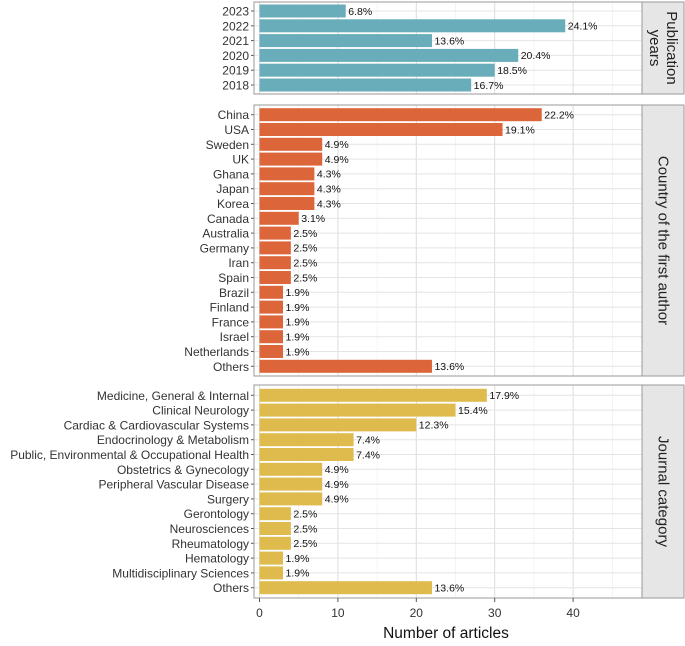 The width and height of the screenshot is (685, 646). I want to click on category-label: Obstetrics & Gynecology, so click(183, 470).